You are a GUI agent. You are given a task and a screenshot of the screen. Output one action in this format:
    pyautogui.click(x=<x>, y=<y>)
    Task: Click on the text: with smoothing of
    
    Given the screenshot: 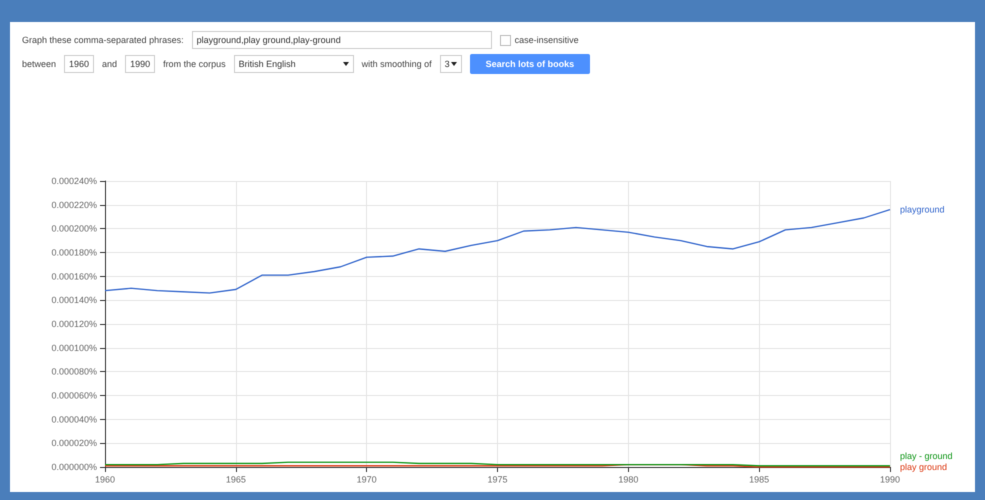 What is the action you would take?
    pyautogui.click(x=397, y=64)
    